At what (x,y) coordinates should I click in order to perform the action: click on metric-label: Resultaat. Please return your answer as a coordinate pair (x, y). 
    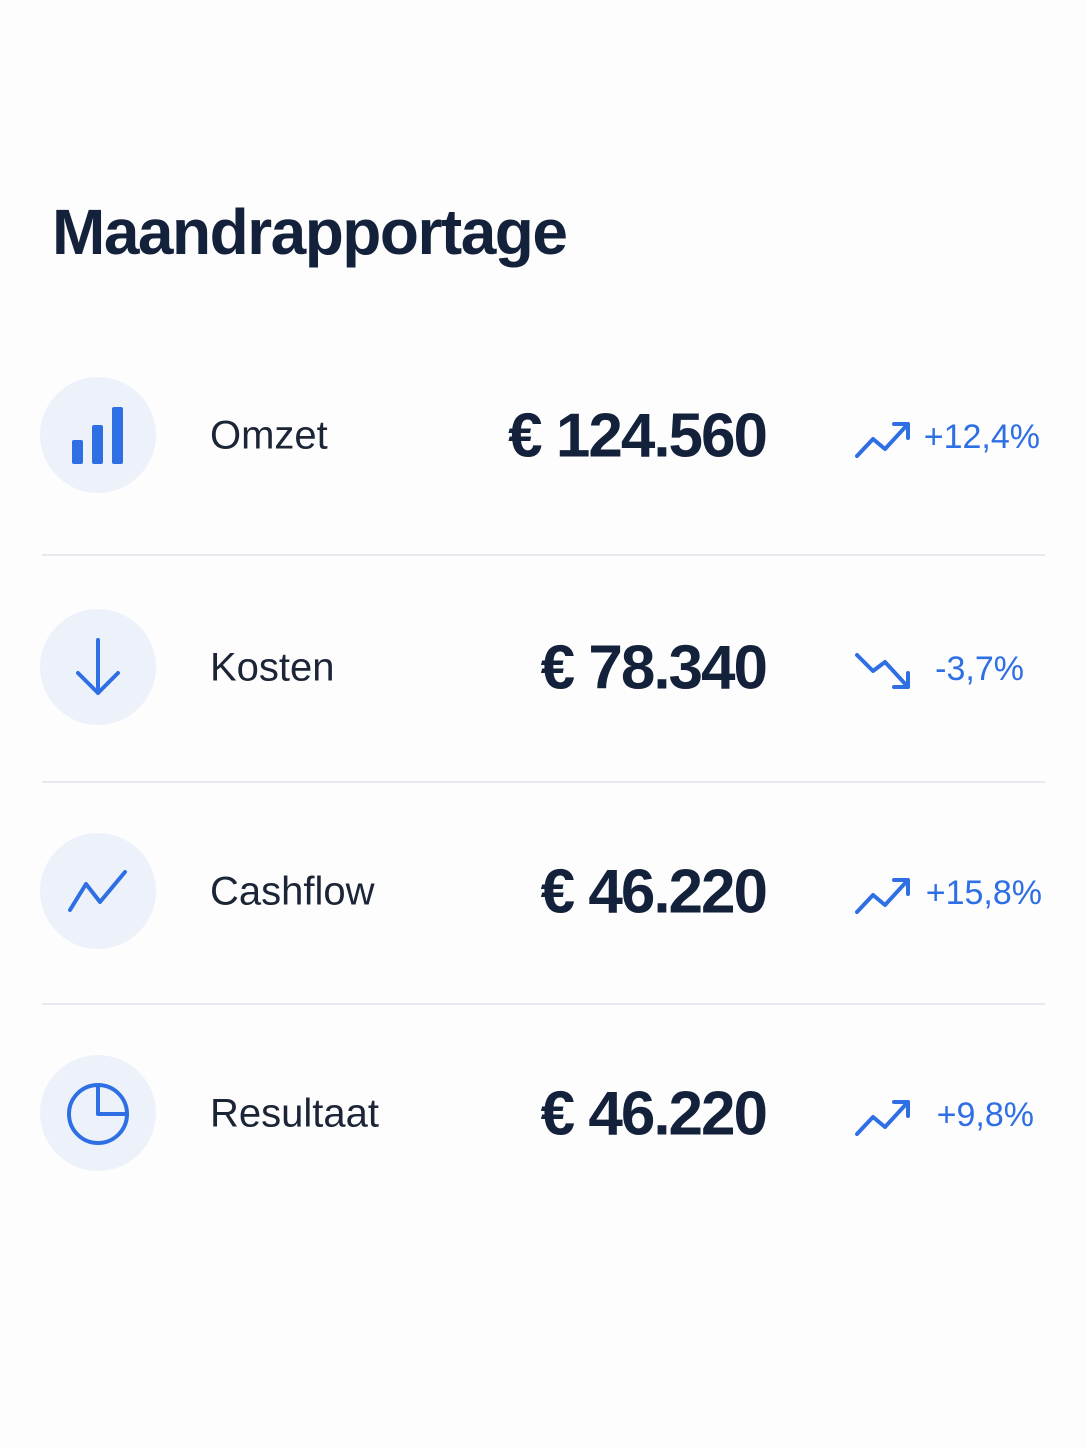
    Looking at the image, I should click on (294, 1114).